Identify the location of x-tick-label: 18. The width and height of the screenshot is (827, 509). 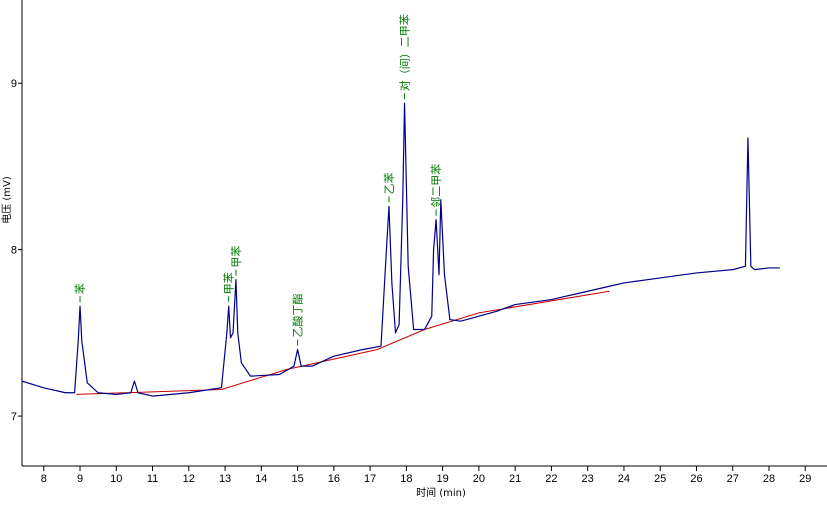
(406, 479).